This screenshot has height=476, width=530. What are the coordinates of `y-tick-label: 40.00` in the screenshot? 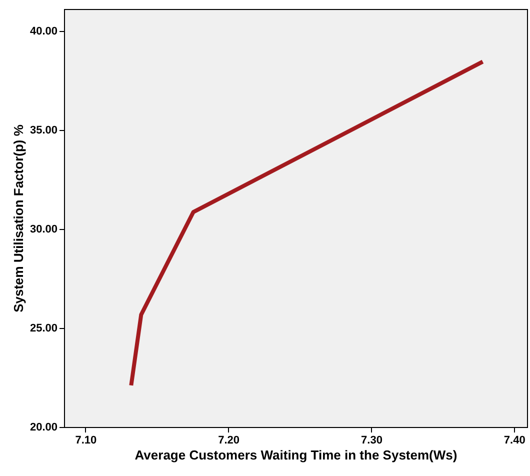 It's located at (44, 31).